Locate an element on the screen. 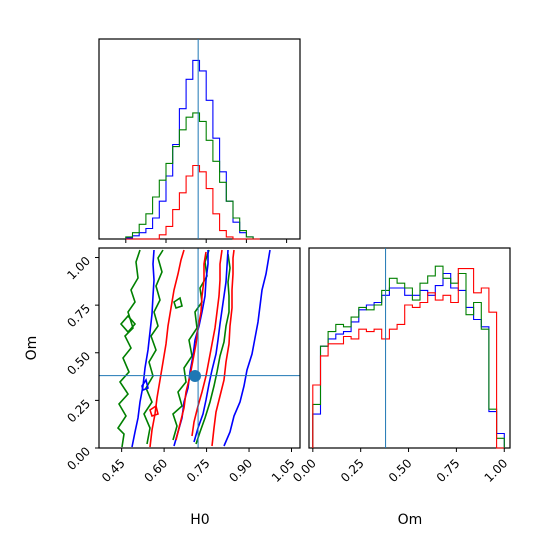  blue-contour-outer-right is located at coordinates (247, 348).